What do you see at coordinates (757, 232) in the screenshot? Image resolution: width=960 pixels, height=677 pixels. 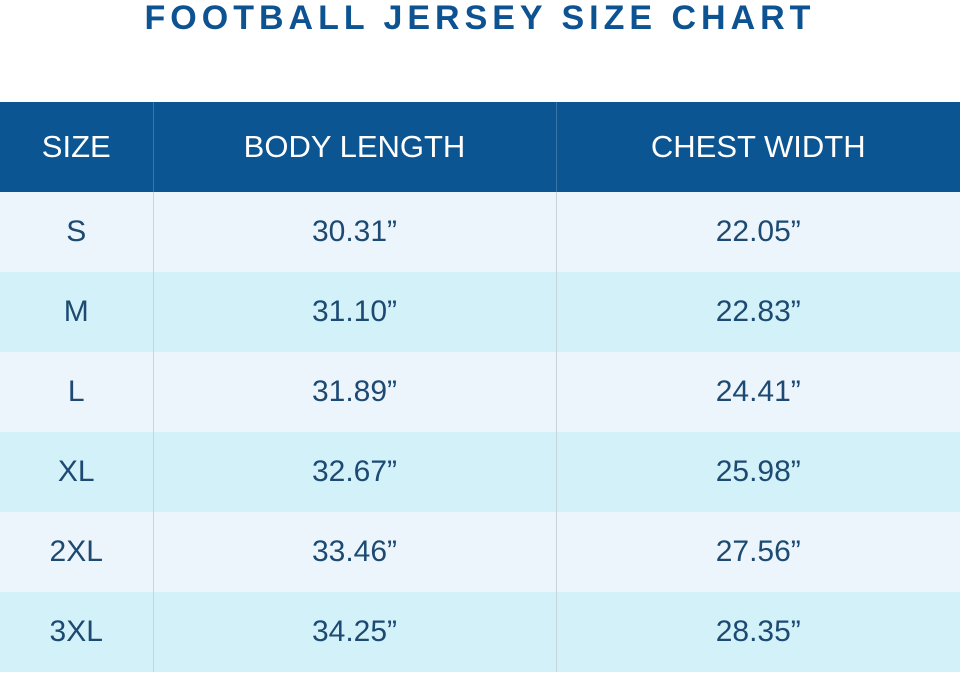 I see `table-cell: 22.05”` at bounding box center [757, 232].